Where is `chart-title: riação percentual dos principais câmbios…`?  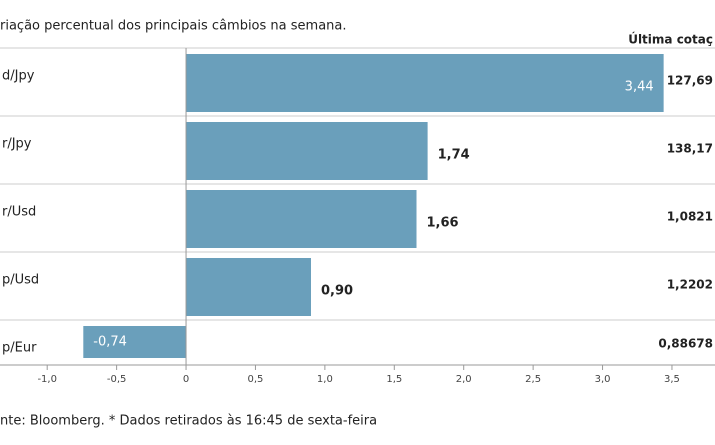 chart-title: riação percentual dos principais câmbios… is located at coordinates (173, 26).